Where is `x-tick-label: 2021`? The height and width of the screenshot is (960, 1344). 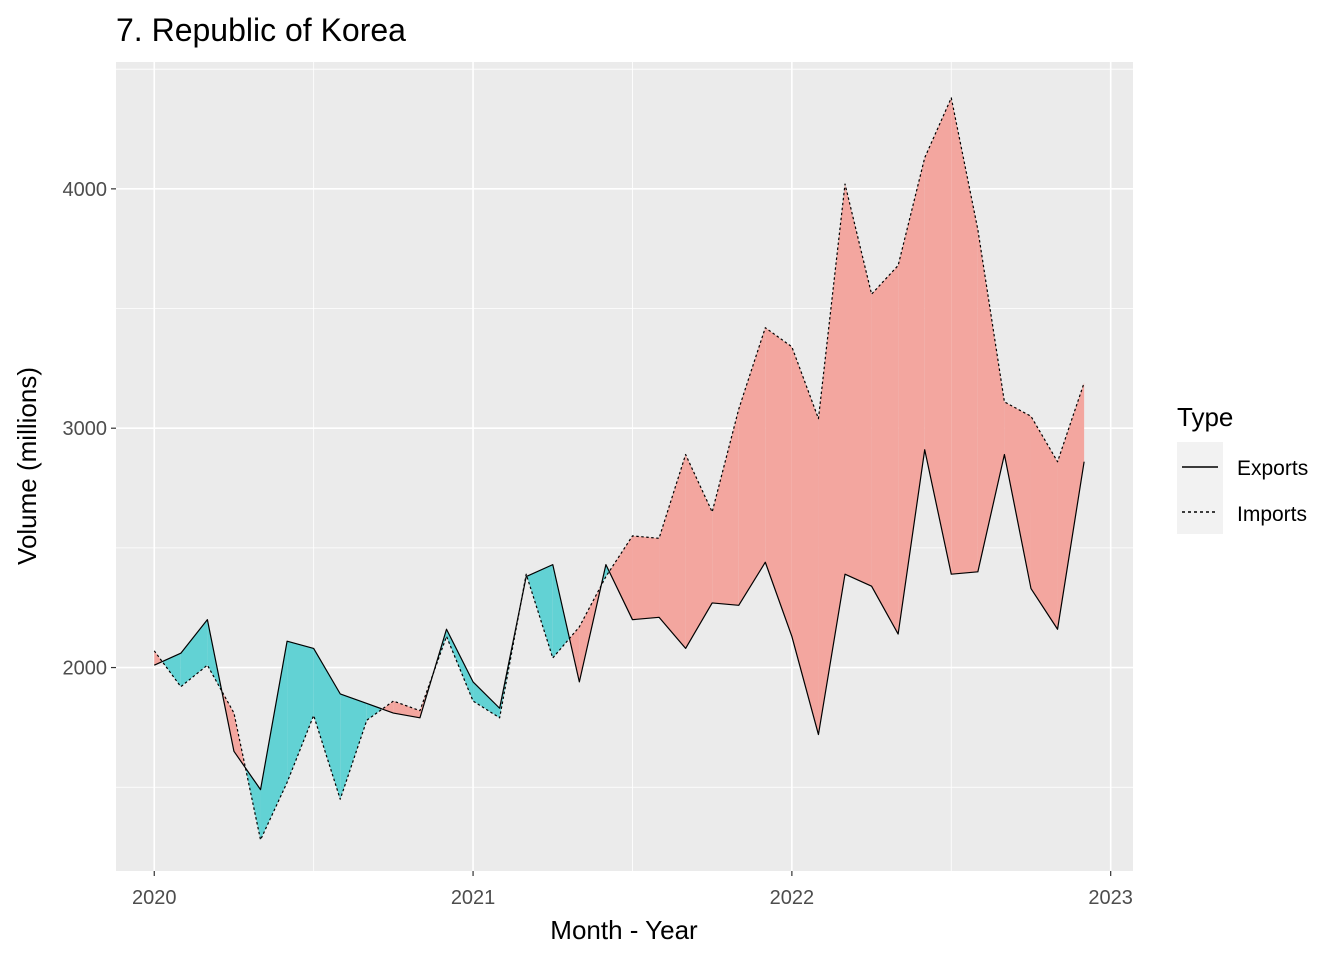 x-tick-label: 2021 is located at coordinates (473, 898).